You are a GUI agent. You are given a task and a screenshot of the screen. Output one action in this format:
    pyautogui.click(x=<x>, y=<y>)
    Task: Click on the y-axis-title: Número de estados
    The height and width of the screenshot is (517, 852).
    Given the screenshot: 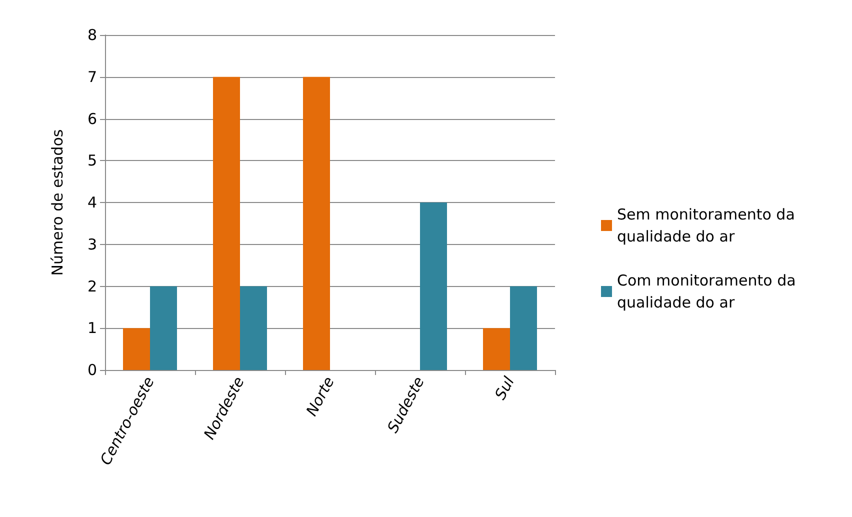 What is the action you would take?
    pyautogui.click(x=57, y=202)
    